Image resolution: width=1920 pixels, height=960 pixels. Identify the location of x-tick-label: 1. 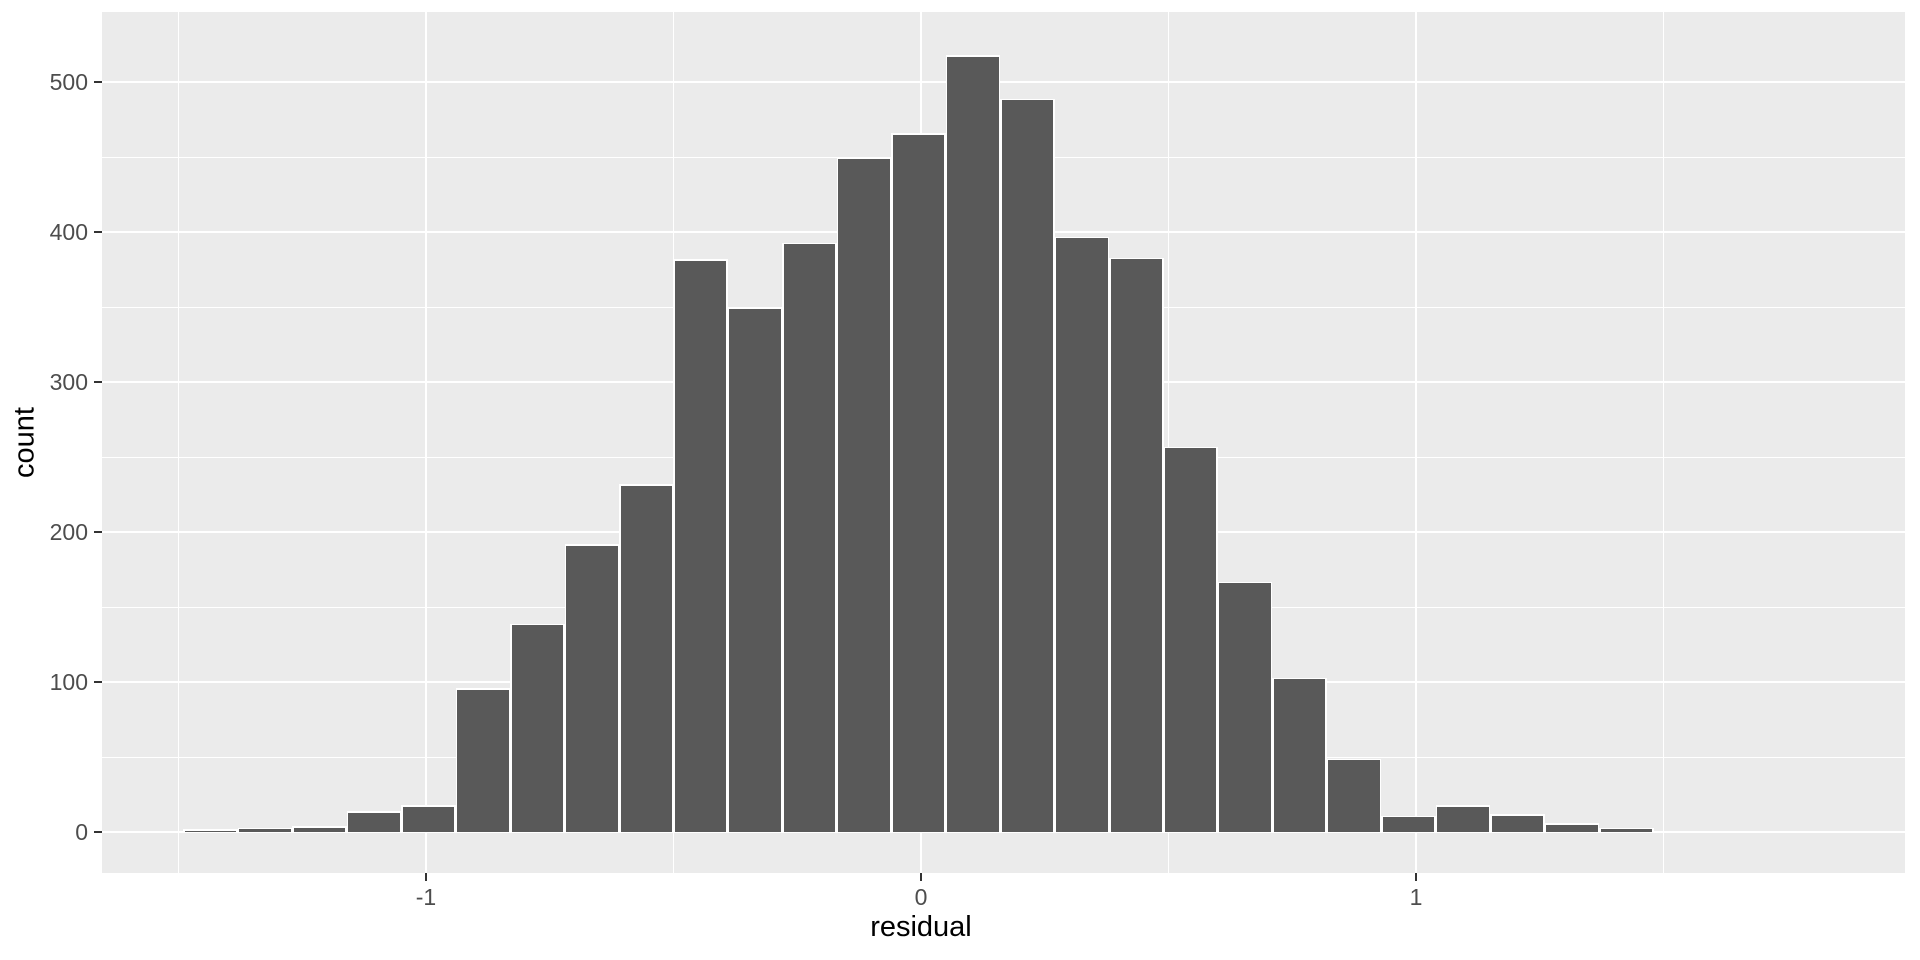
(1416, 897).